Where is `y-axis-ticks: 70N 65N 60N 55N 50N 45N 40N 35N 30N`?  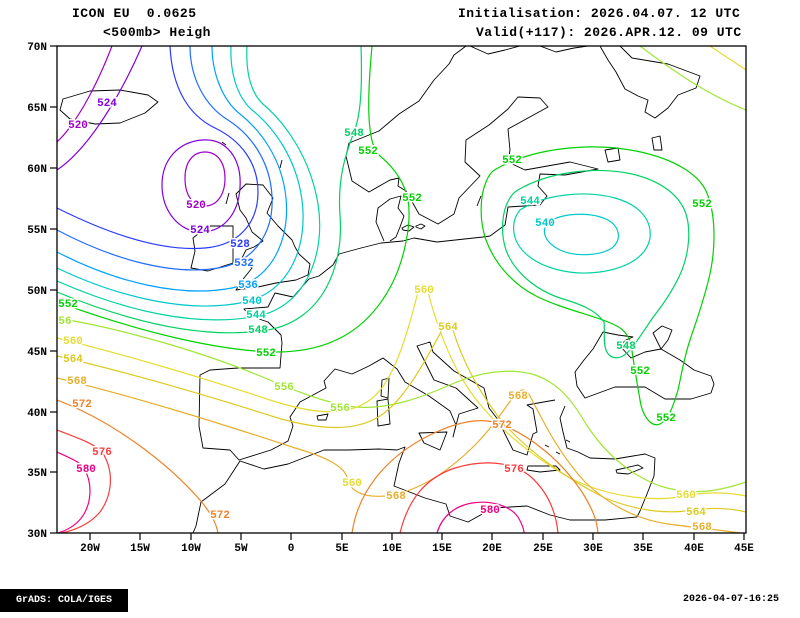
y-axis-ticks: 70N 65N 60N 55N 50N 45N 40N 35N 30N is located at coordinates (42, 291).